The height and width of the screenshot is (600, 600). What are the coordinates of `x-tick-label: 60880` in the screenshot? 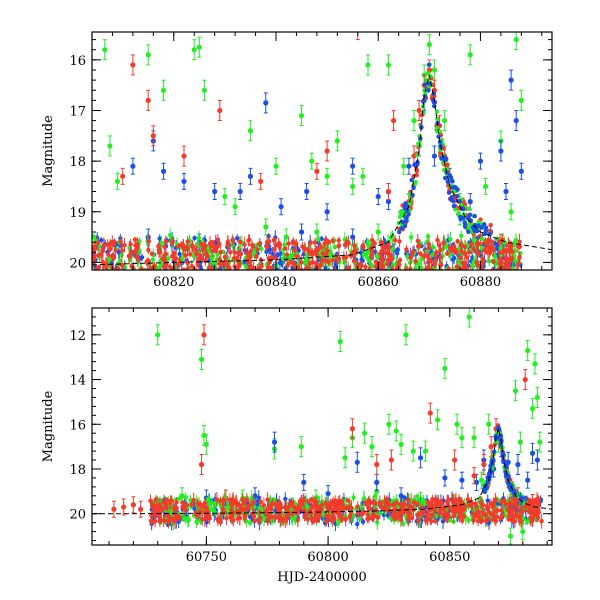 It's located at (480, 282).